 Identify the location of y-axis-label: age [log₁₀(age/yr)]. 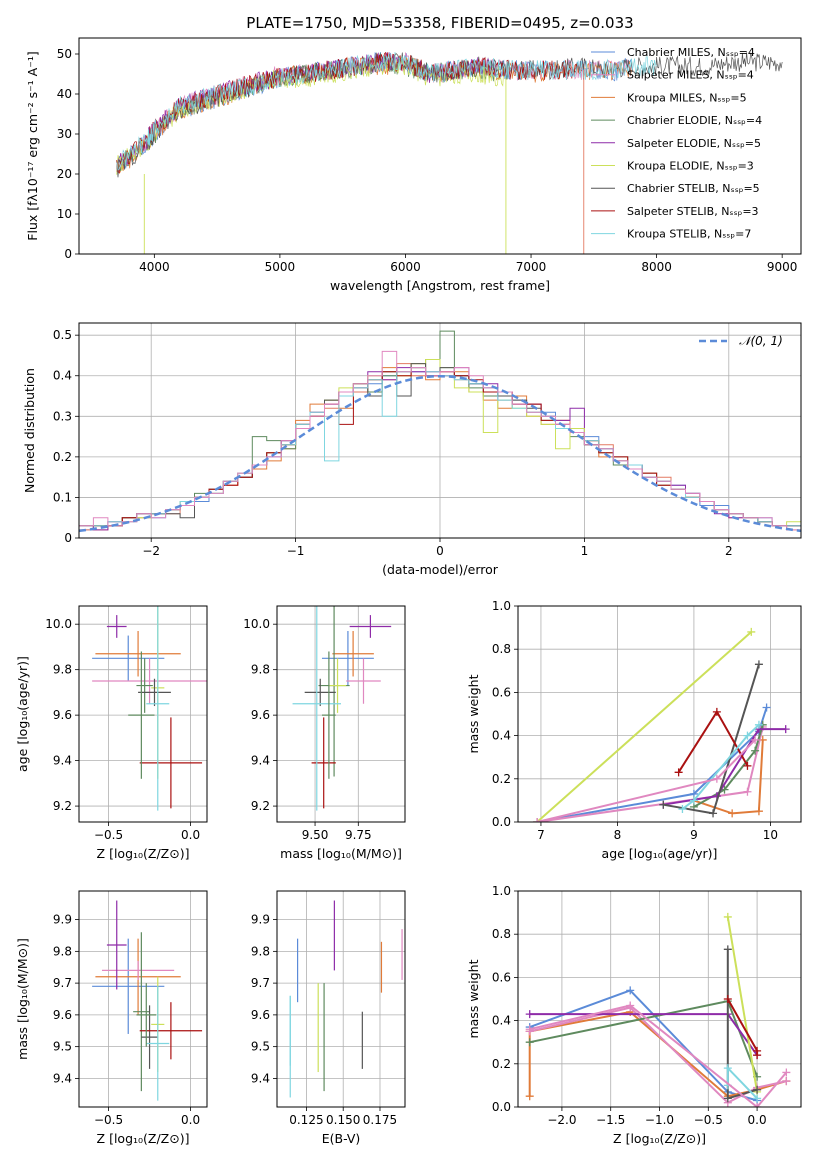
(22, 714).